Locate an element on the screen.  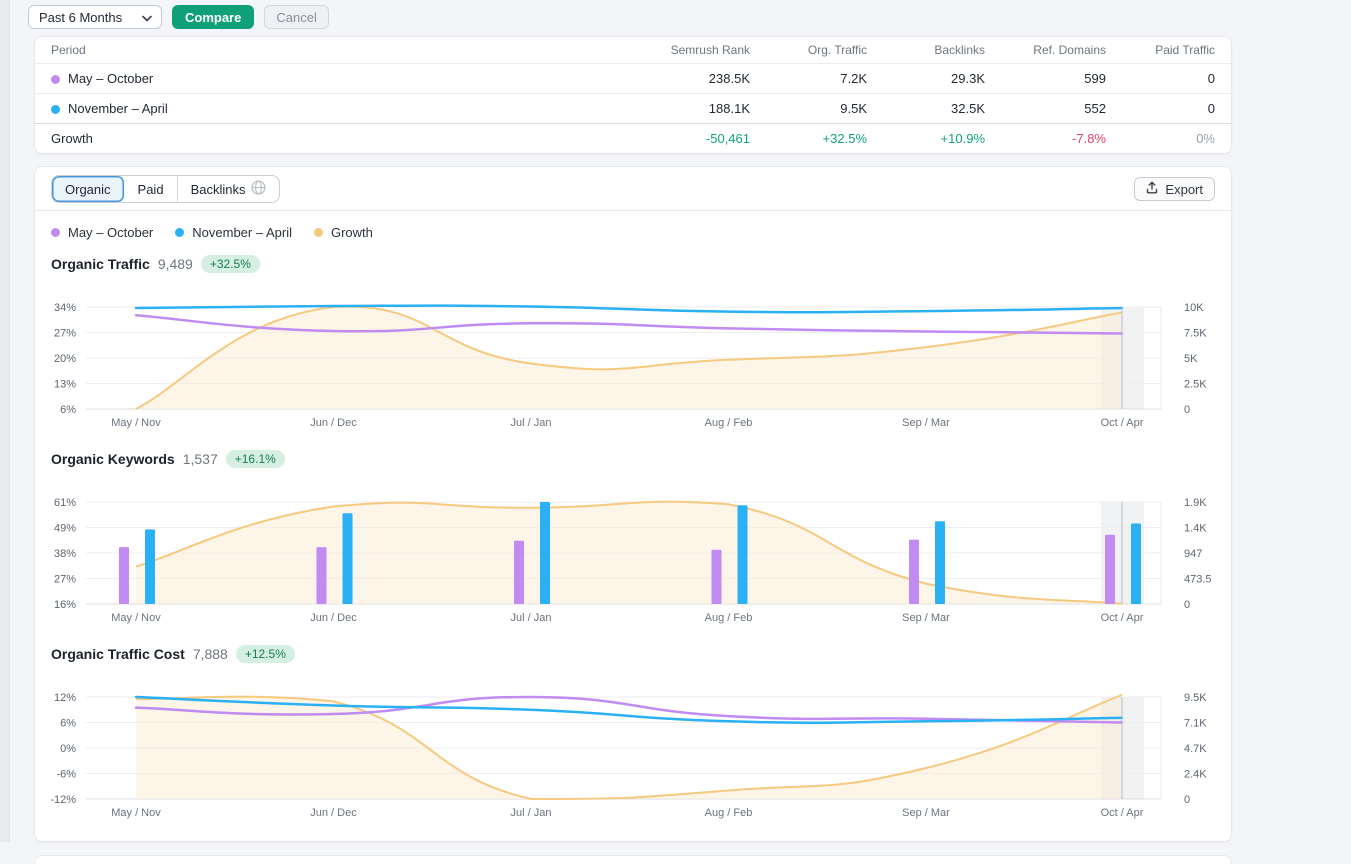
chart-name: Organic Traffic Cost is located at coordinates (118, 653).